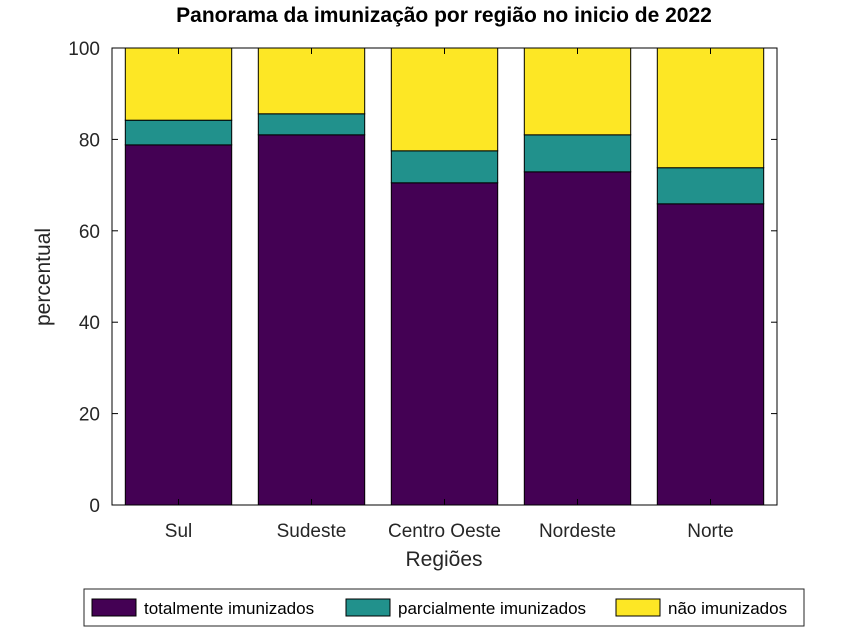 This screenshot has width=858, height=643. What do you see at coordinates (89, 415) in the screenshot?
I see `y-tick-label: 20` at bounding box center [89, 415].